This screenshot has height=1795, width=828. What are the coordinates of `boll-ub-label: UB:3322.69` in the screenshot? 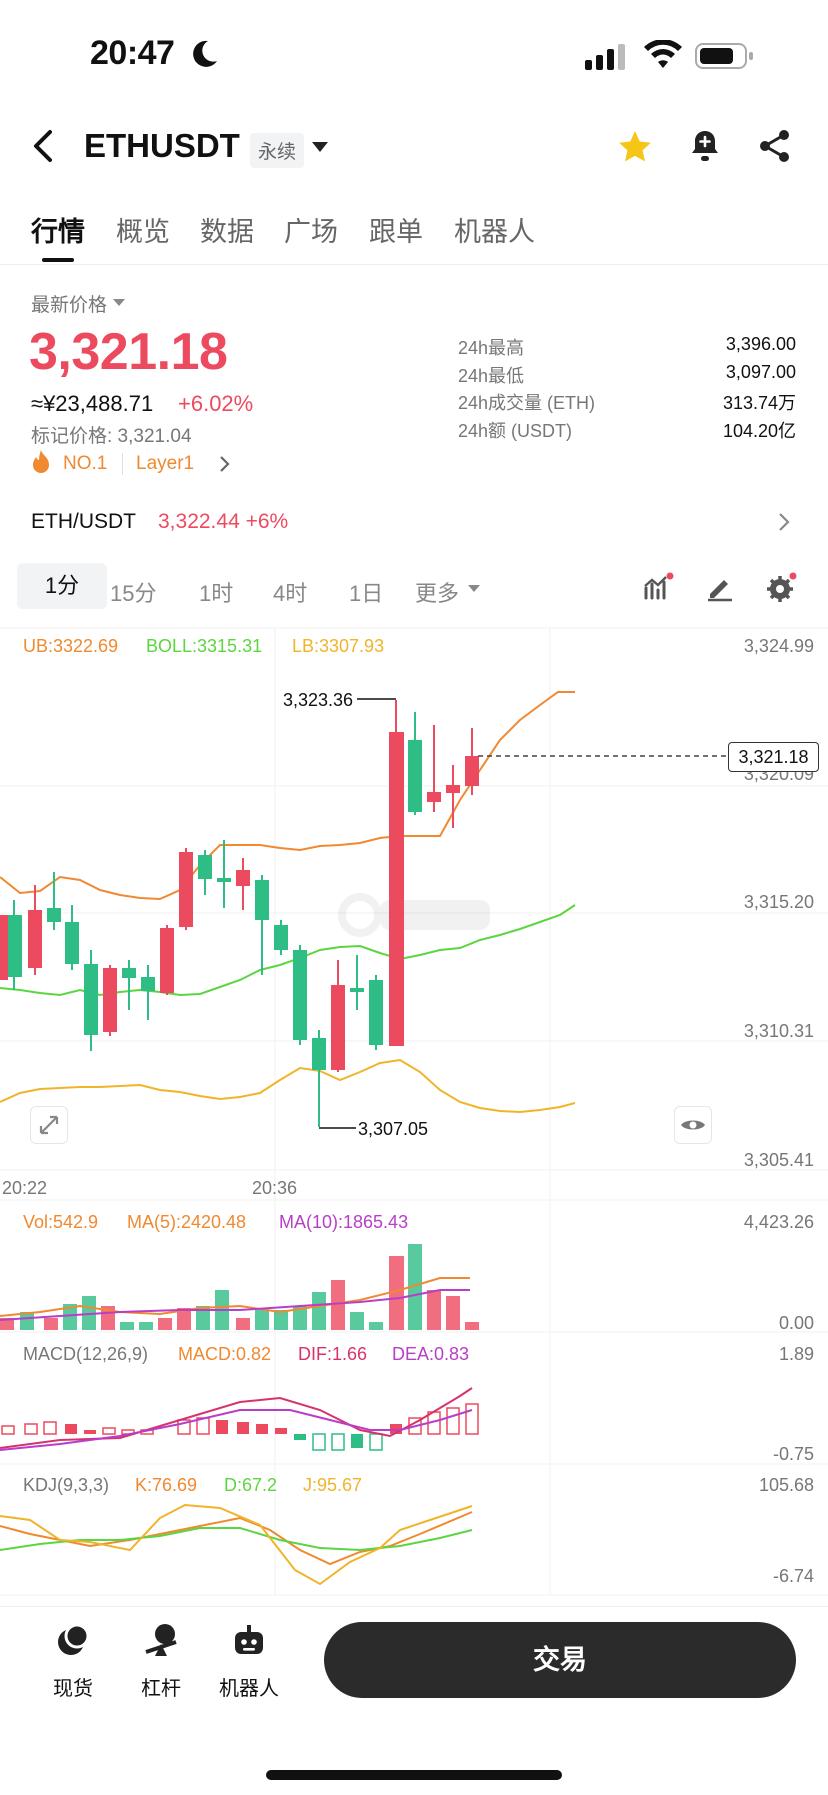 It's located at (71, 646).